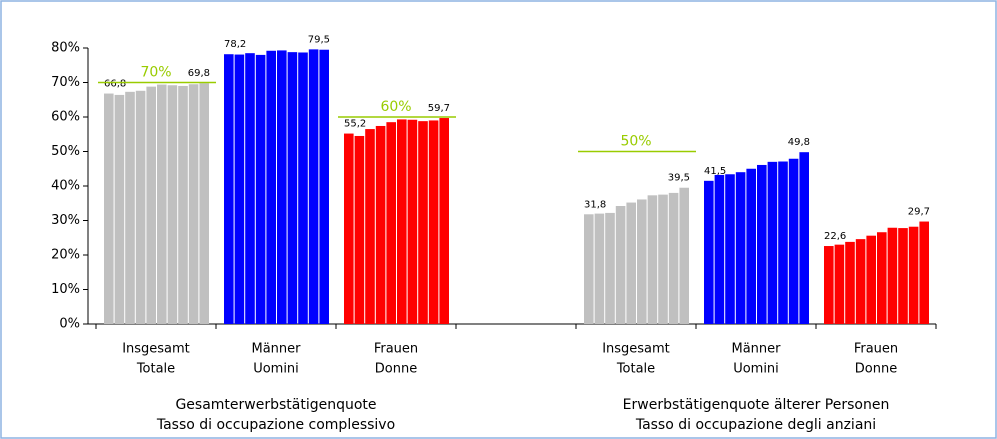  Describe the element at coordinates (115, 84) in the screenshot. I see `value-label: 66,8` at that location.